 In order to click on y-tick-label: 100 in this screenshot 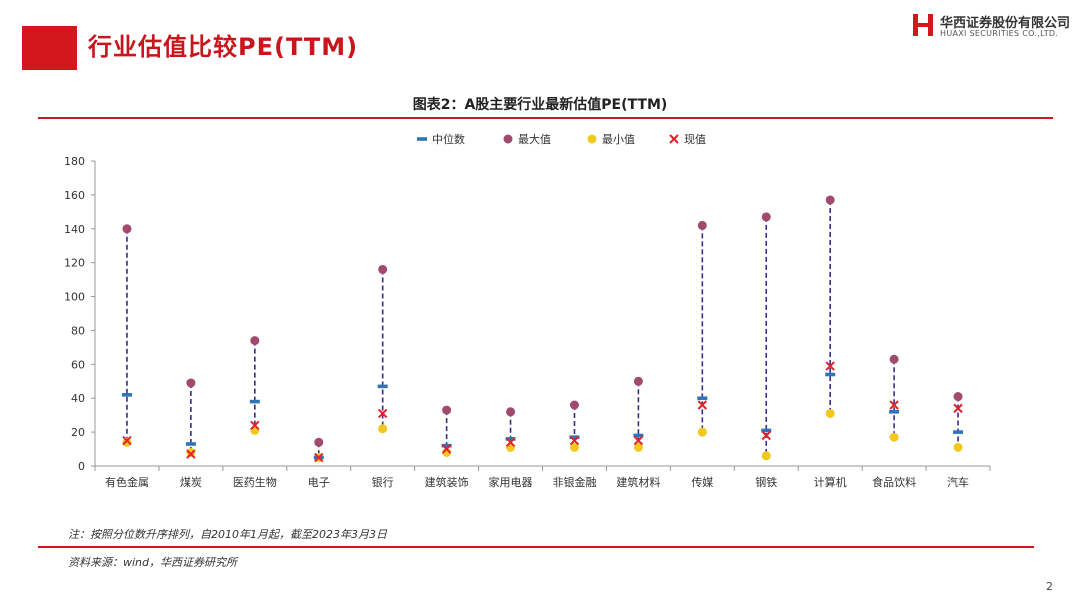, I will do `click(74, 297)`.